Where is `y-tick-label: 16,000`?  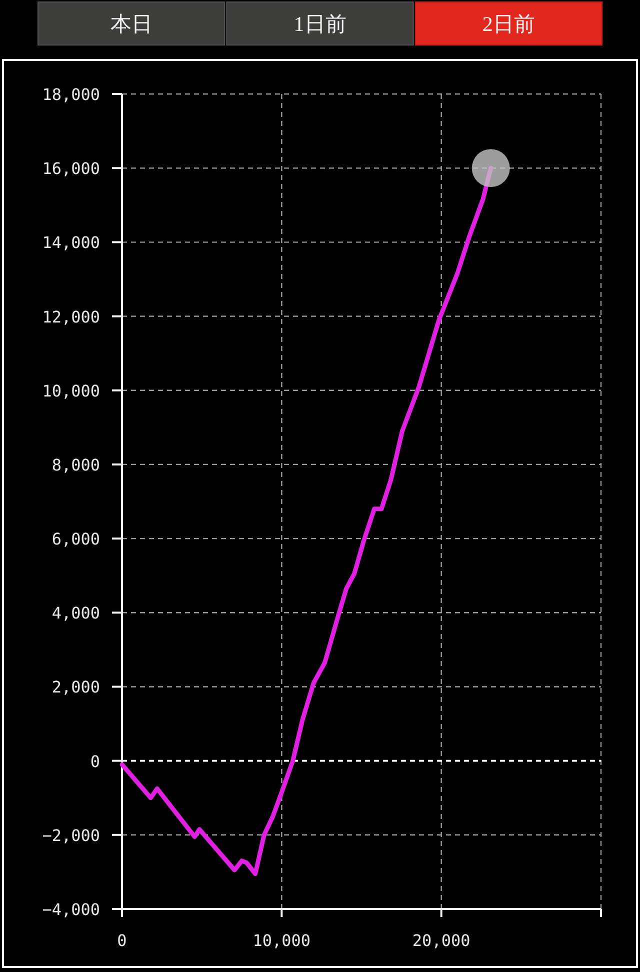
y-tick-label: 16,000 is located at coordinates (71, 168).